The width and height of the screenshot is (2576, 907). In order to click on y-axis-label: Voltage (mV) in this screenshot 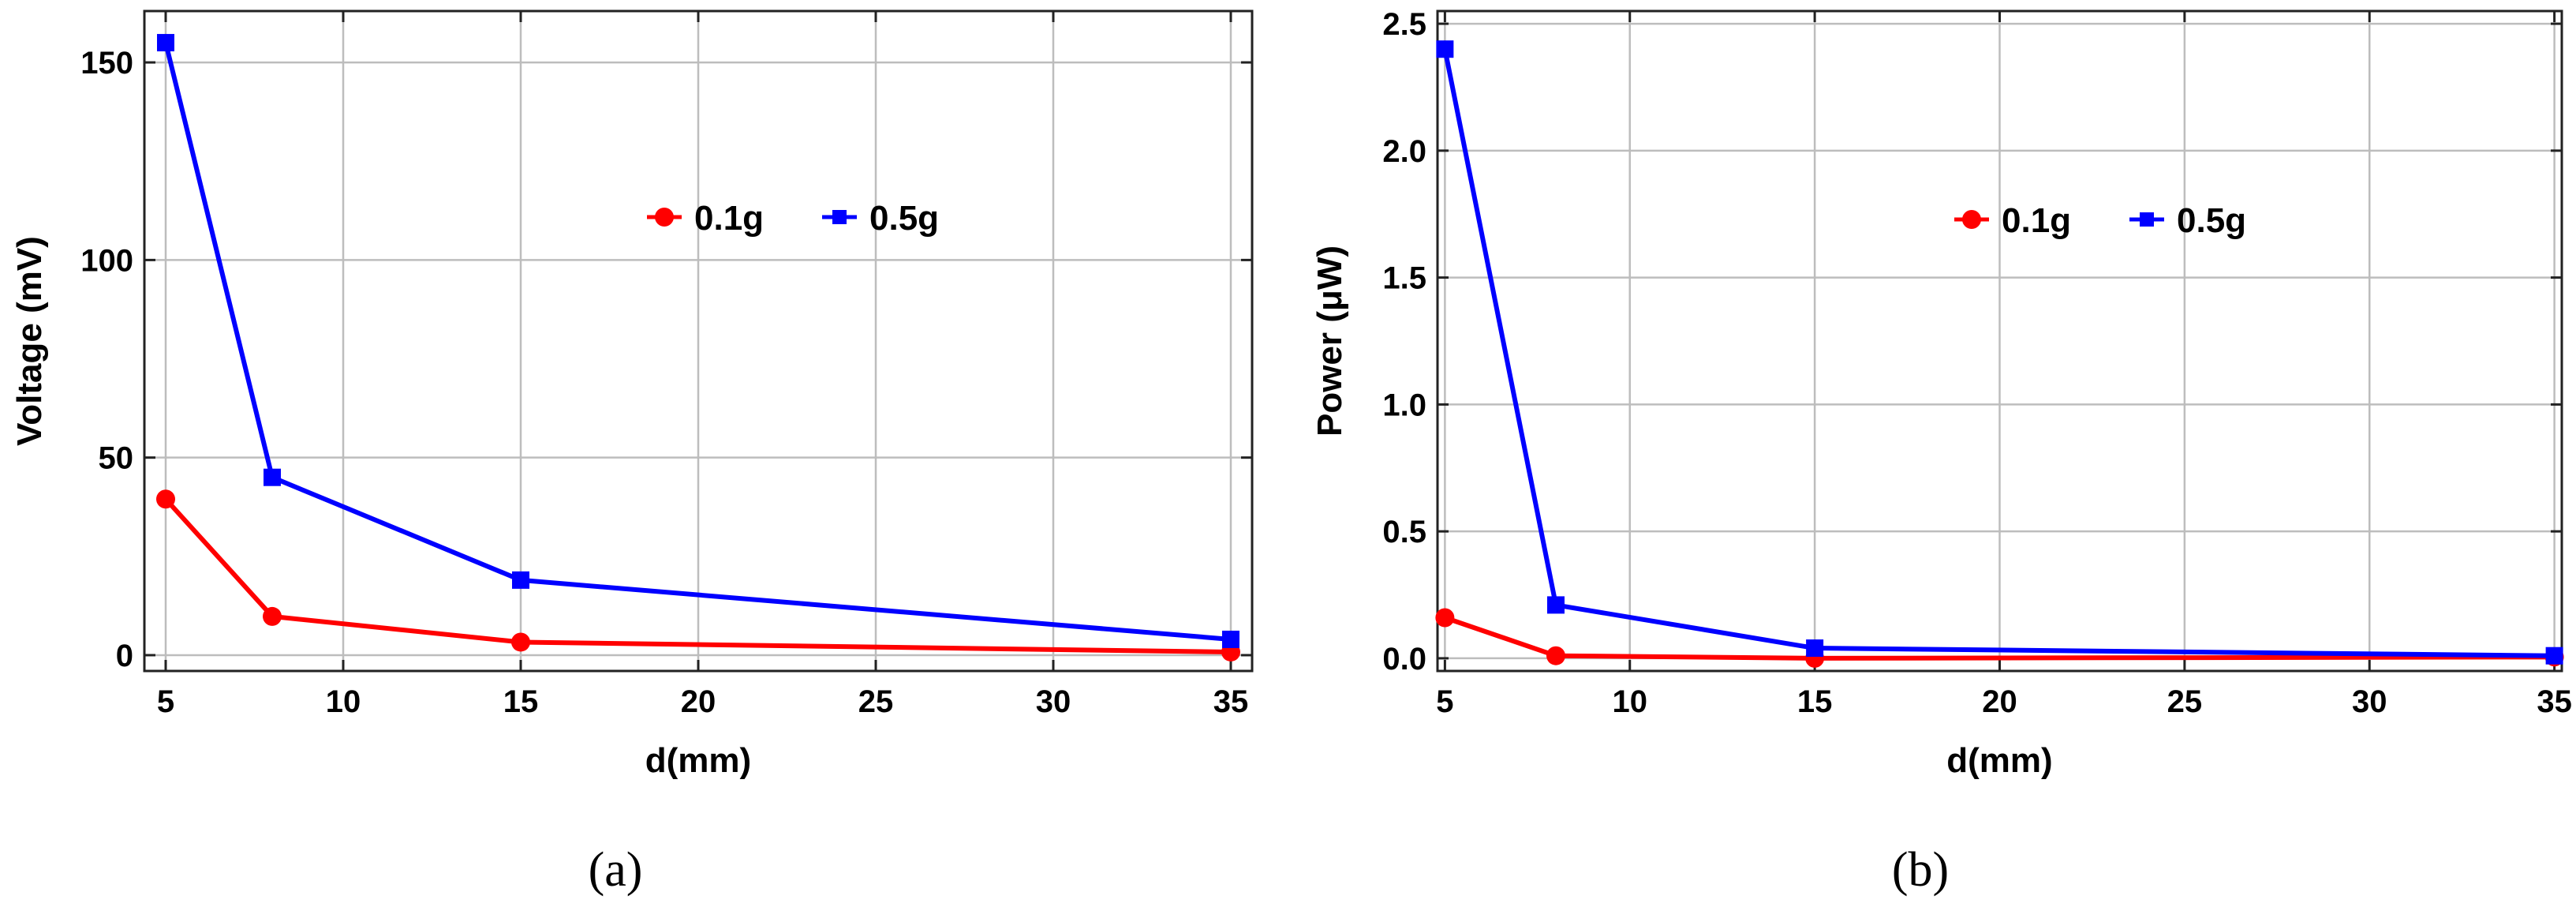, I will do `click(29, 341)`.